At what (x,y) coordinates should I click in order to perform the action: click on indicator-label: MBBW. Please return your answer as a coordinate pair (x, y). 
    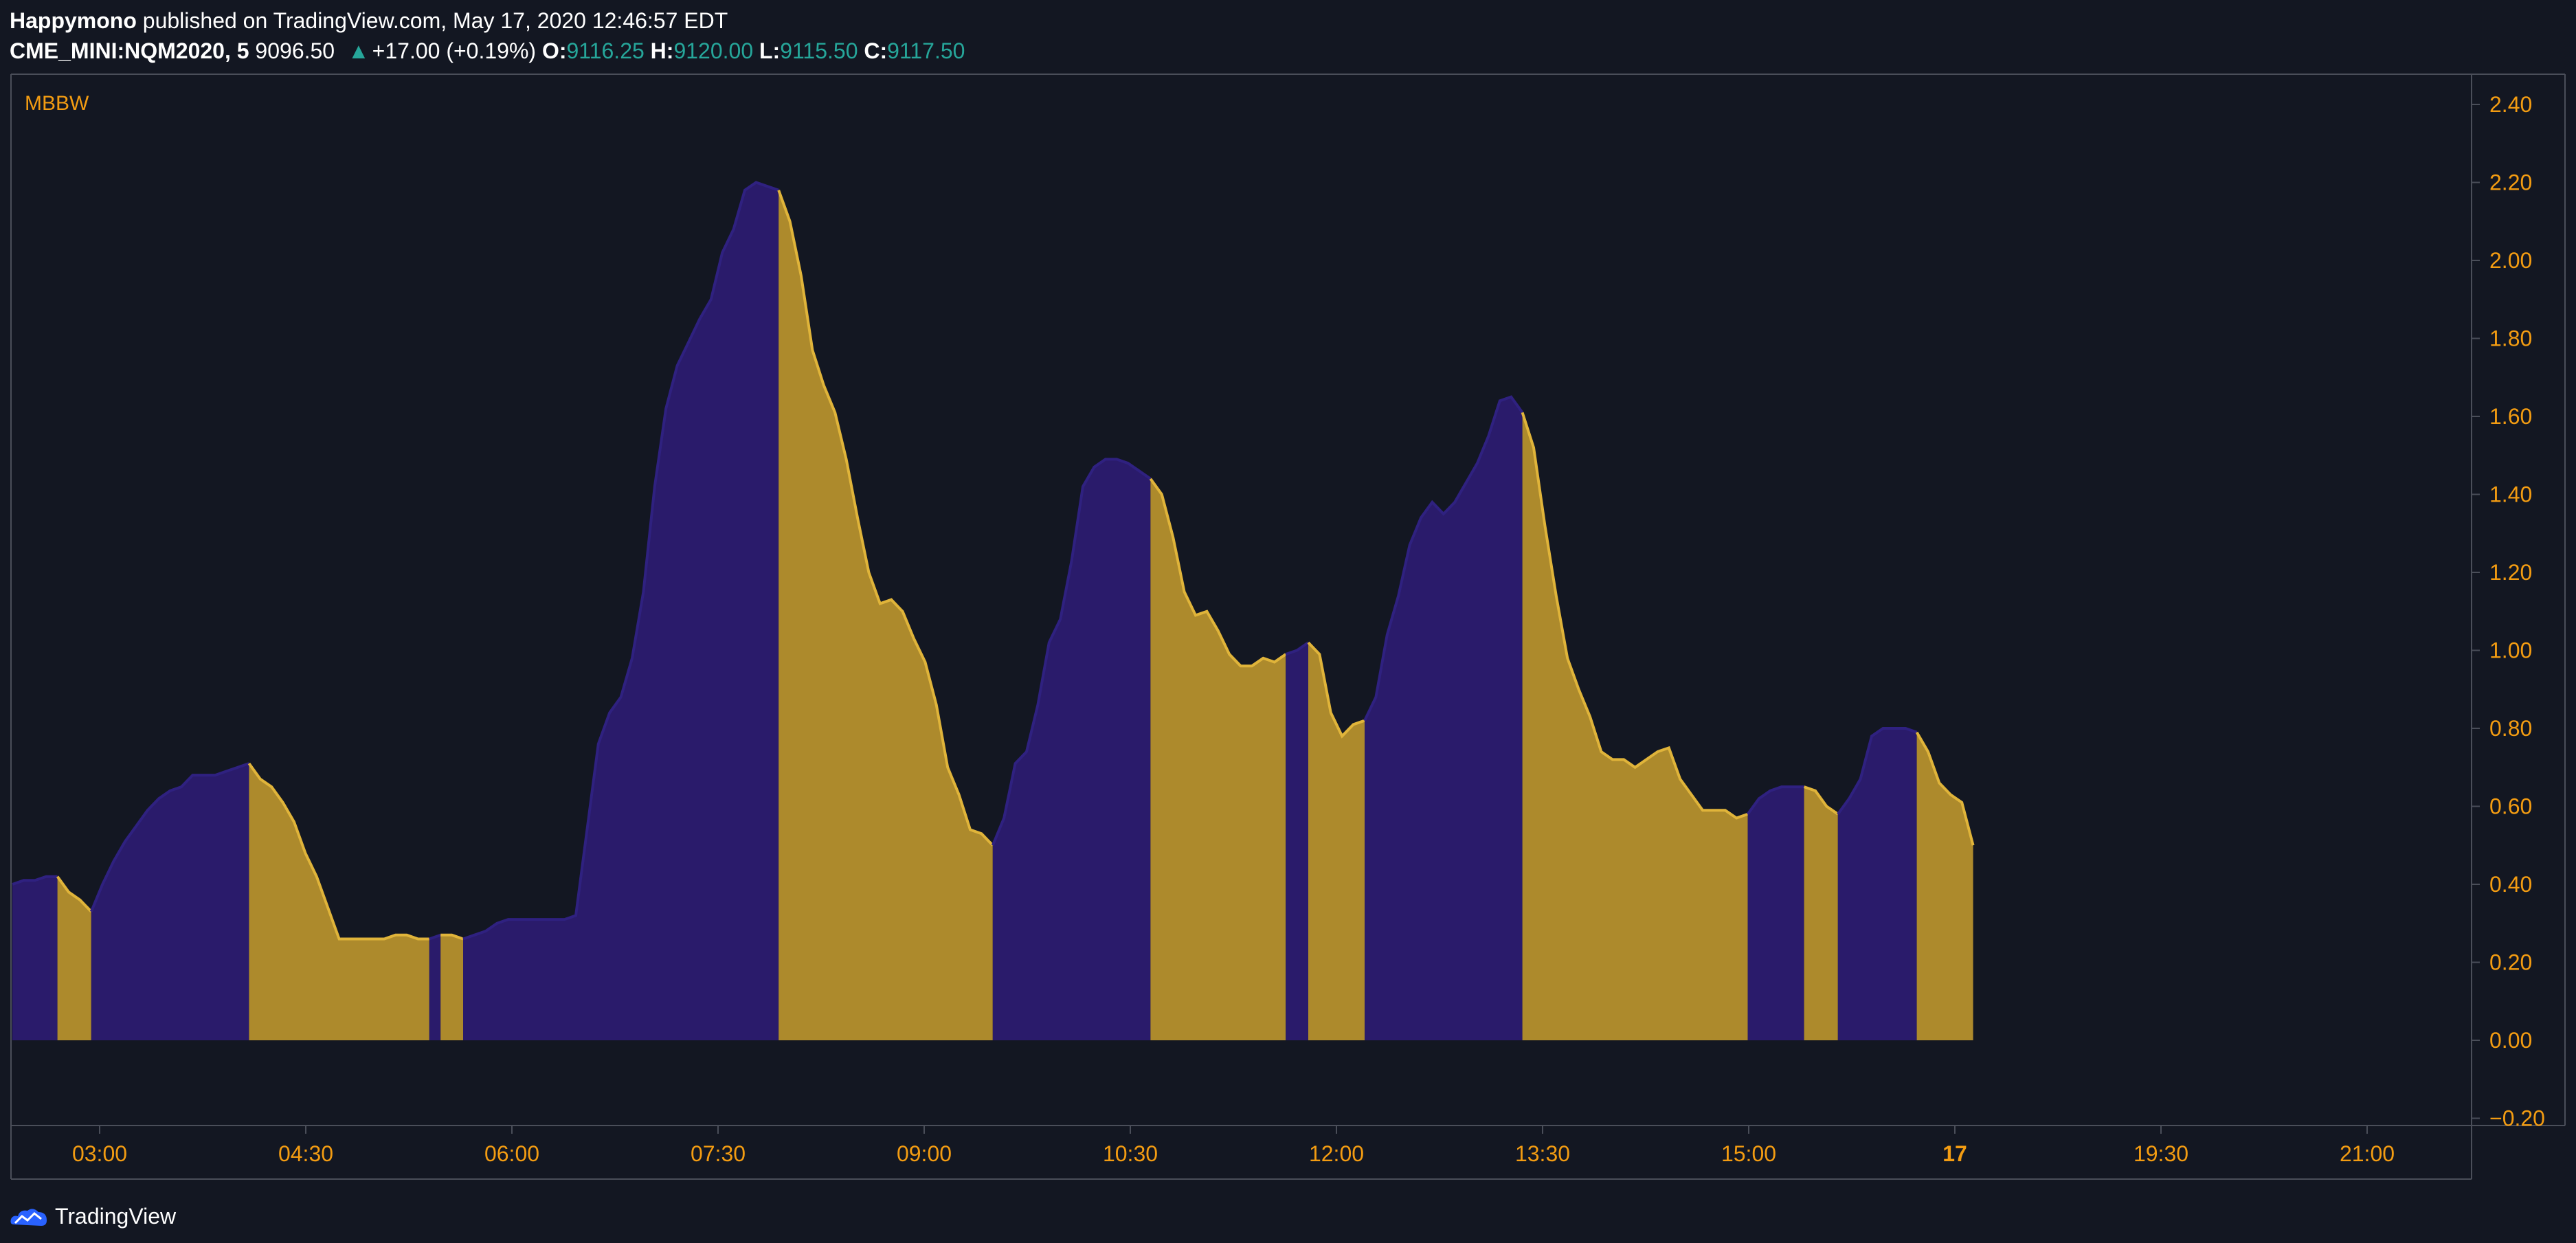
    Looking at the image, I should click on (57, 103).